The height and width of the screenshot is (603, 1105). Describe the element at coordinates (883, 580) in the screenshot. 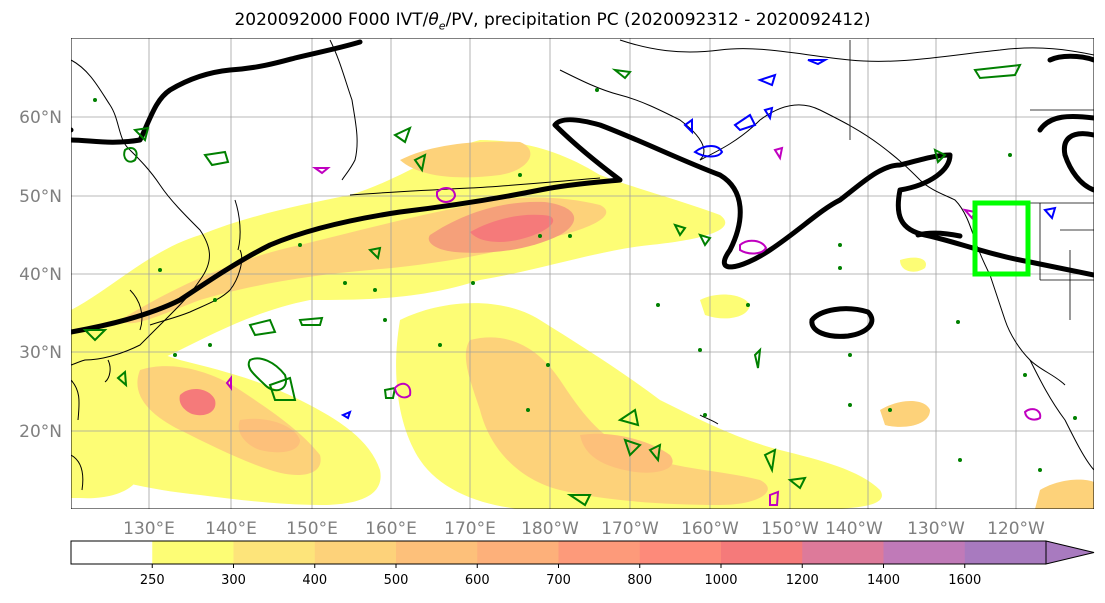

I see `colorbar-label: 1400` at that location.